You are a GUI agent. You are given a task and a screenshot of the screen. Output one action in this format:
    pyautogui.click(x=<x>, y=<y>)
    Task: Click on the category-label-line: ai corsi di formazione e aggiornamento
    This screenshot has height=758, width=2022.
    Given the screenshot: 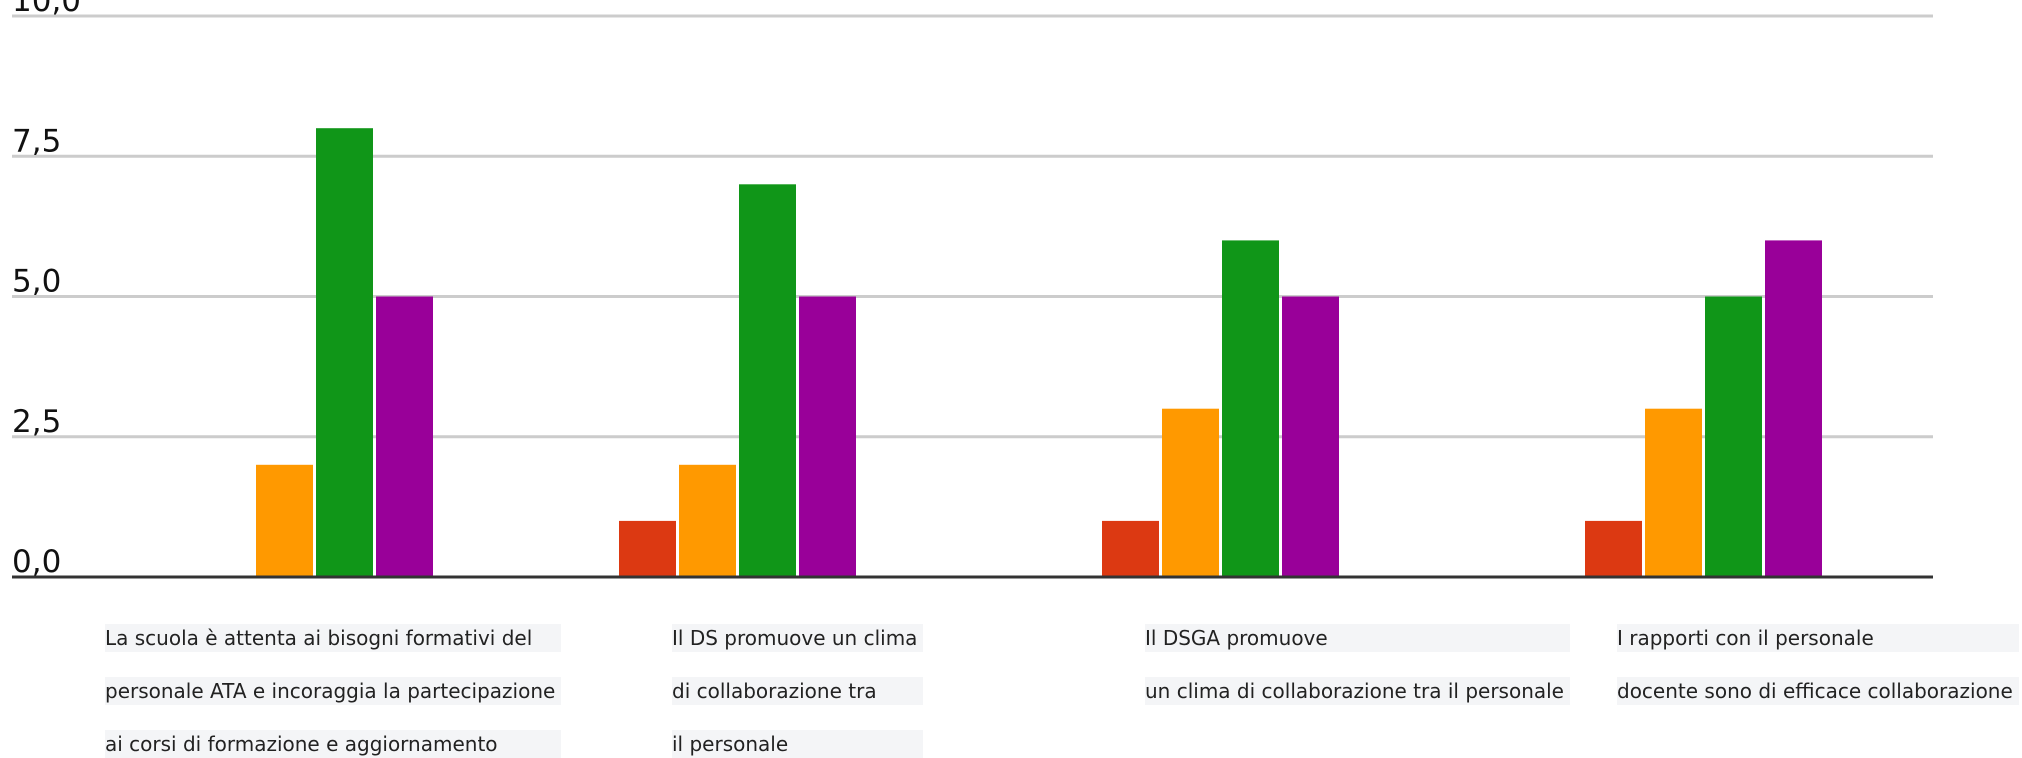 What is the action you would take?
    pyautogui.click(x=333, y=744)
    